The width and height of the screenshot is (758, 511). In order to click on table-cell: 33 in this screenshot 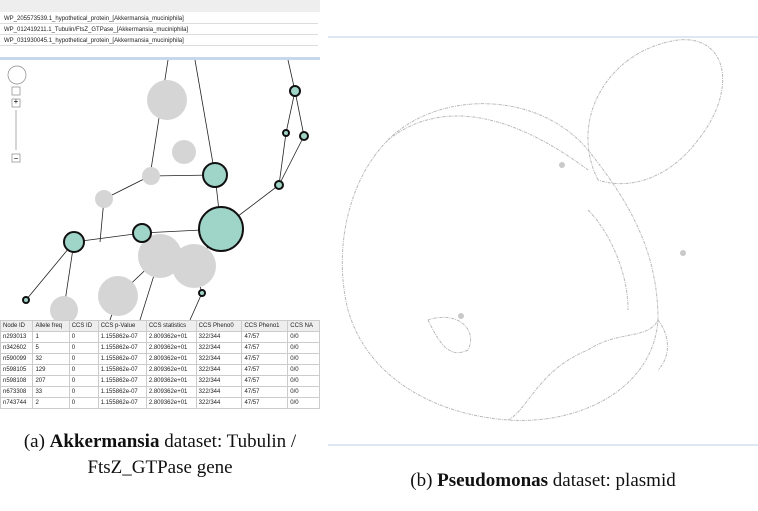, I will do `click(51, 392)`.